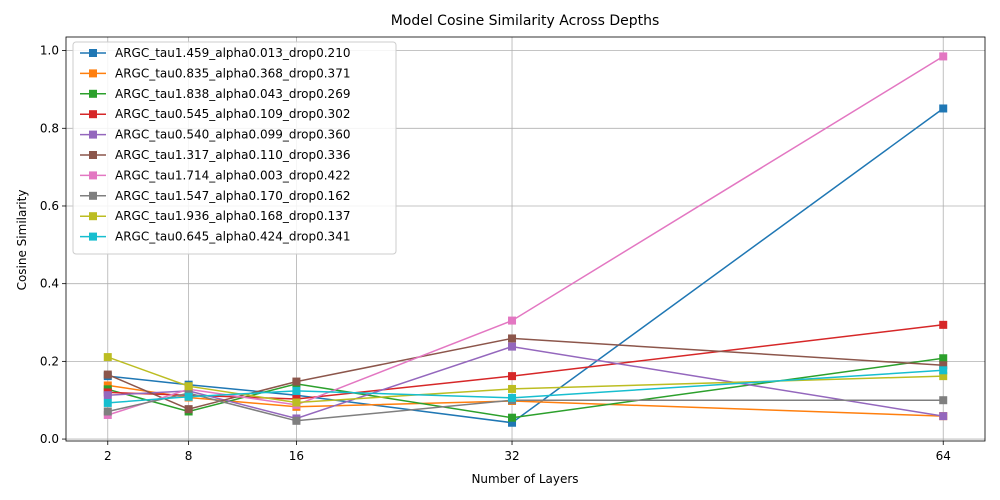 This screenshot has width=1000, height=500. Describe the element at coordinates (943, 456) in the screenshot. I see `x-tick-label: 64` at that location.